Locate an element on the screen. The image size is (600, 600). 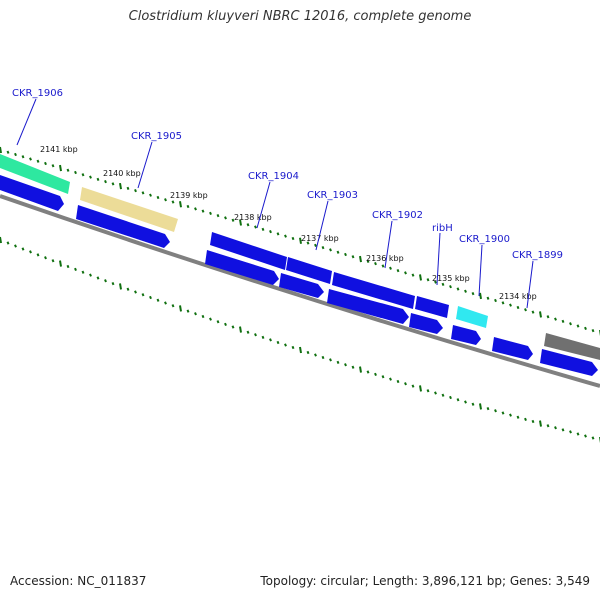
tick-label: 2137 kbp is located at coordinates (320, 238).